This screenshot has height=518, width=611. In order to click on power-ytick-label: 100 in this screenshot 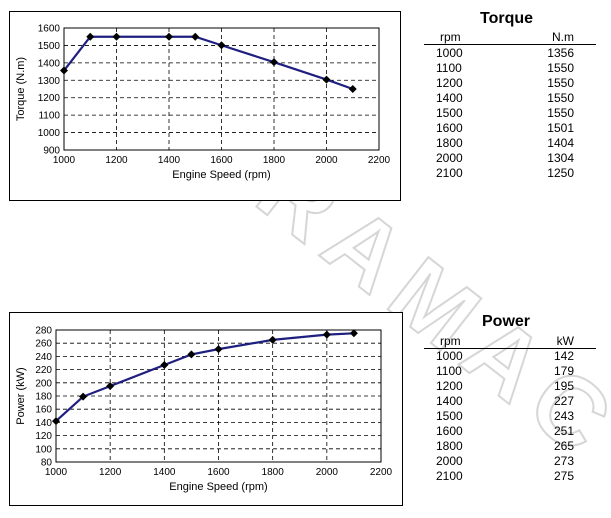, I will do `click(43, 449)`.